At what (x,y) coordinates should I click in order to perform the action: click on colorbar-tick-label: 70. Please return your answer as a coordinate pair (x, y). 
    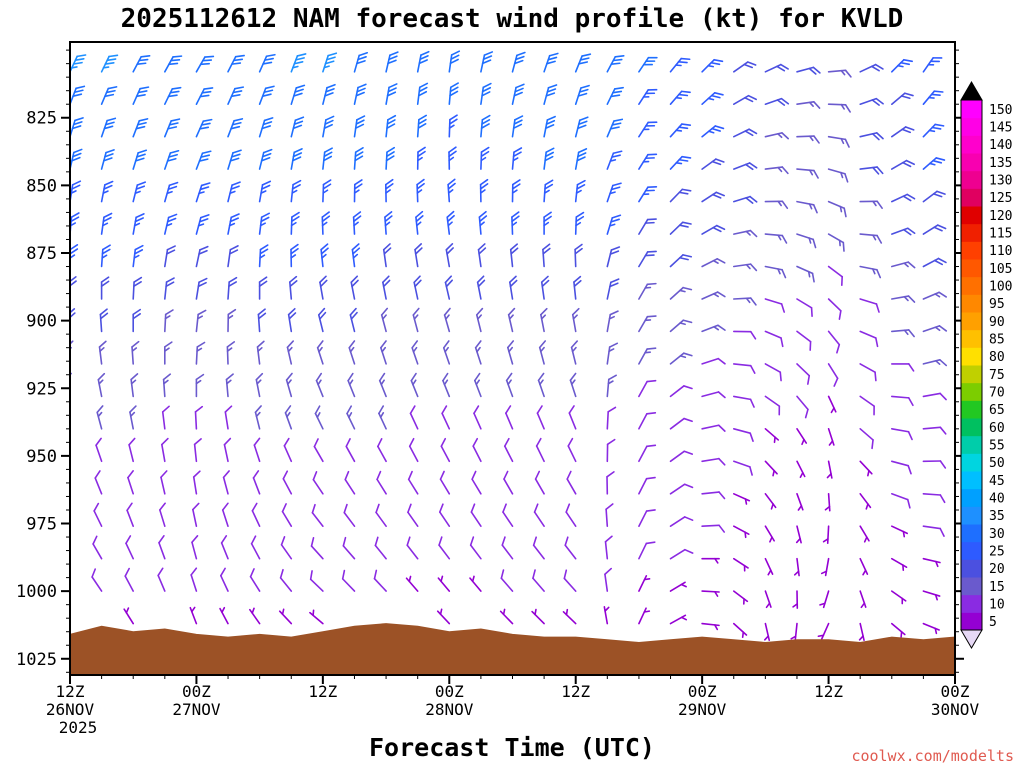
    Looking at the image, I should click on (997, 393).